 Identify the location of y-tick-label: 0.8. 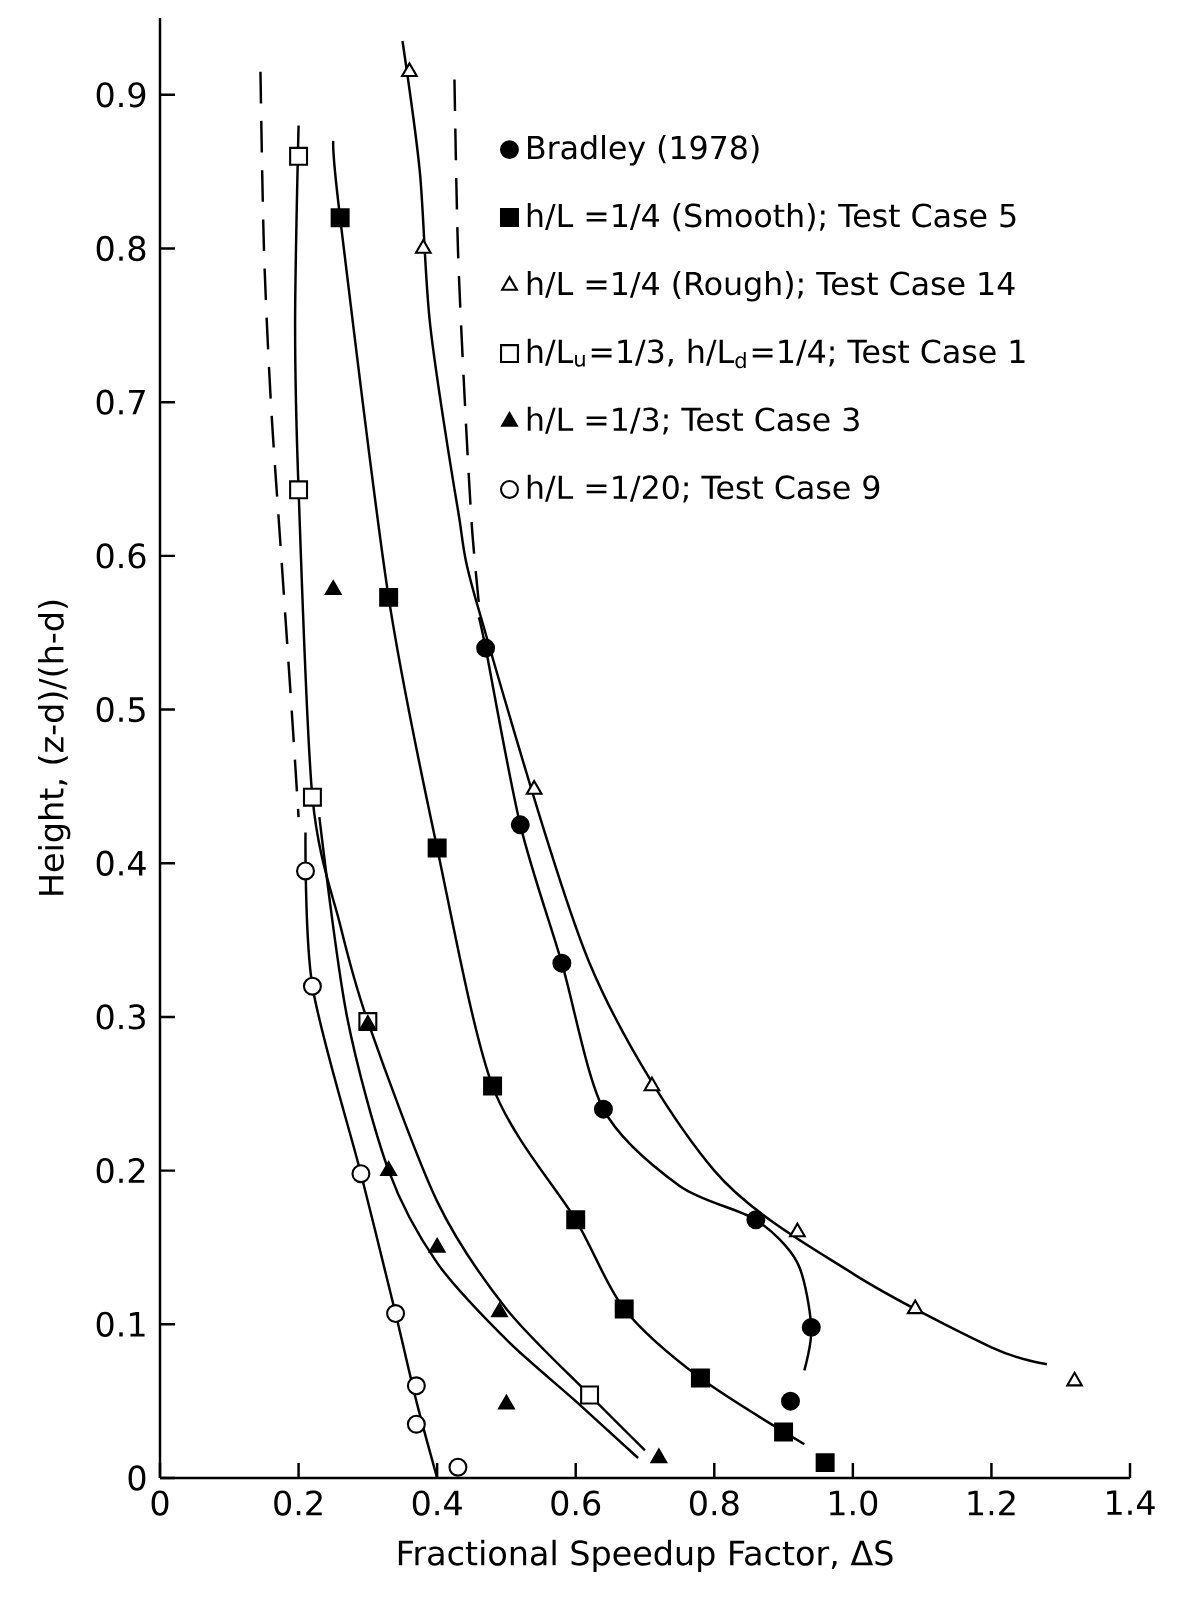
(121, 248).